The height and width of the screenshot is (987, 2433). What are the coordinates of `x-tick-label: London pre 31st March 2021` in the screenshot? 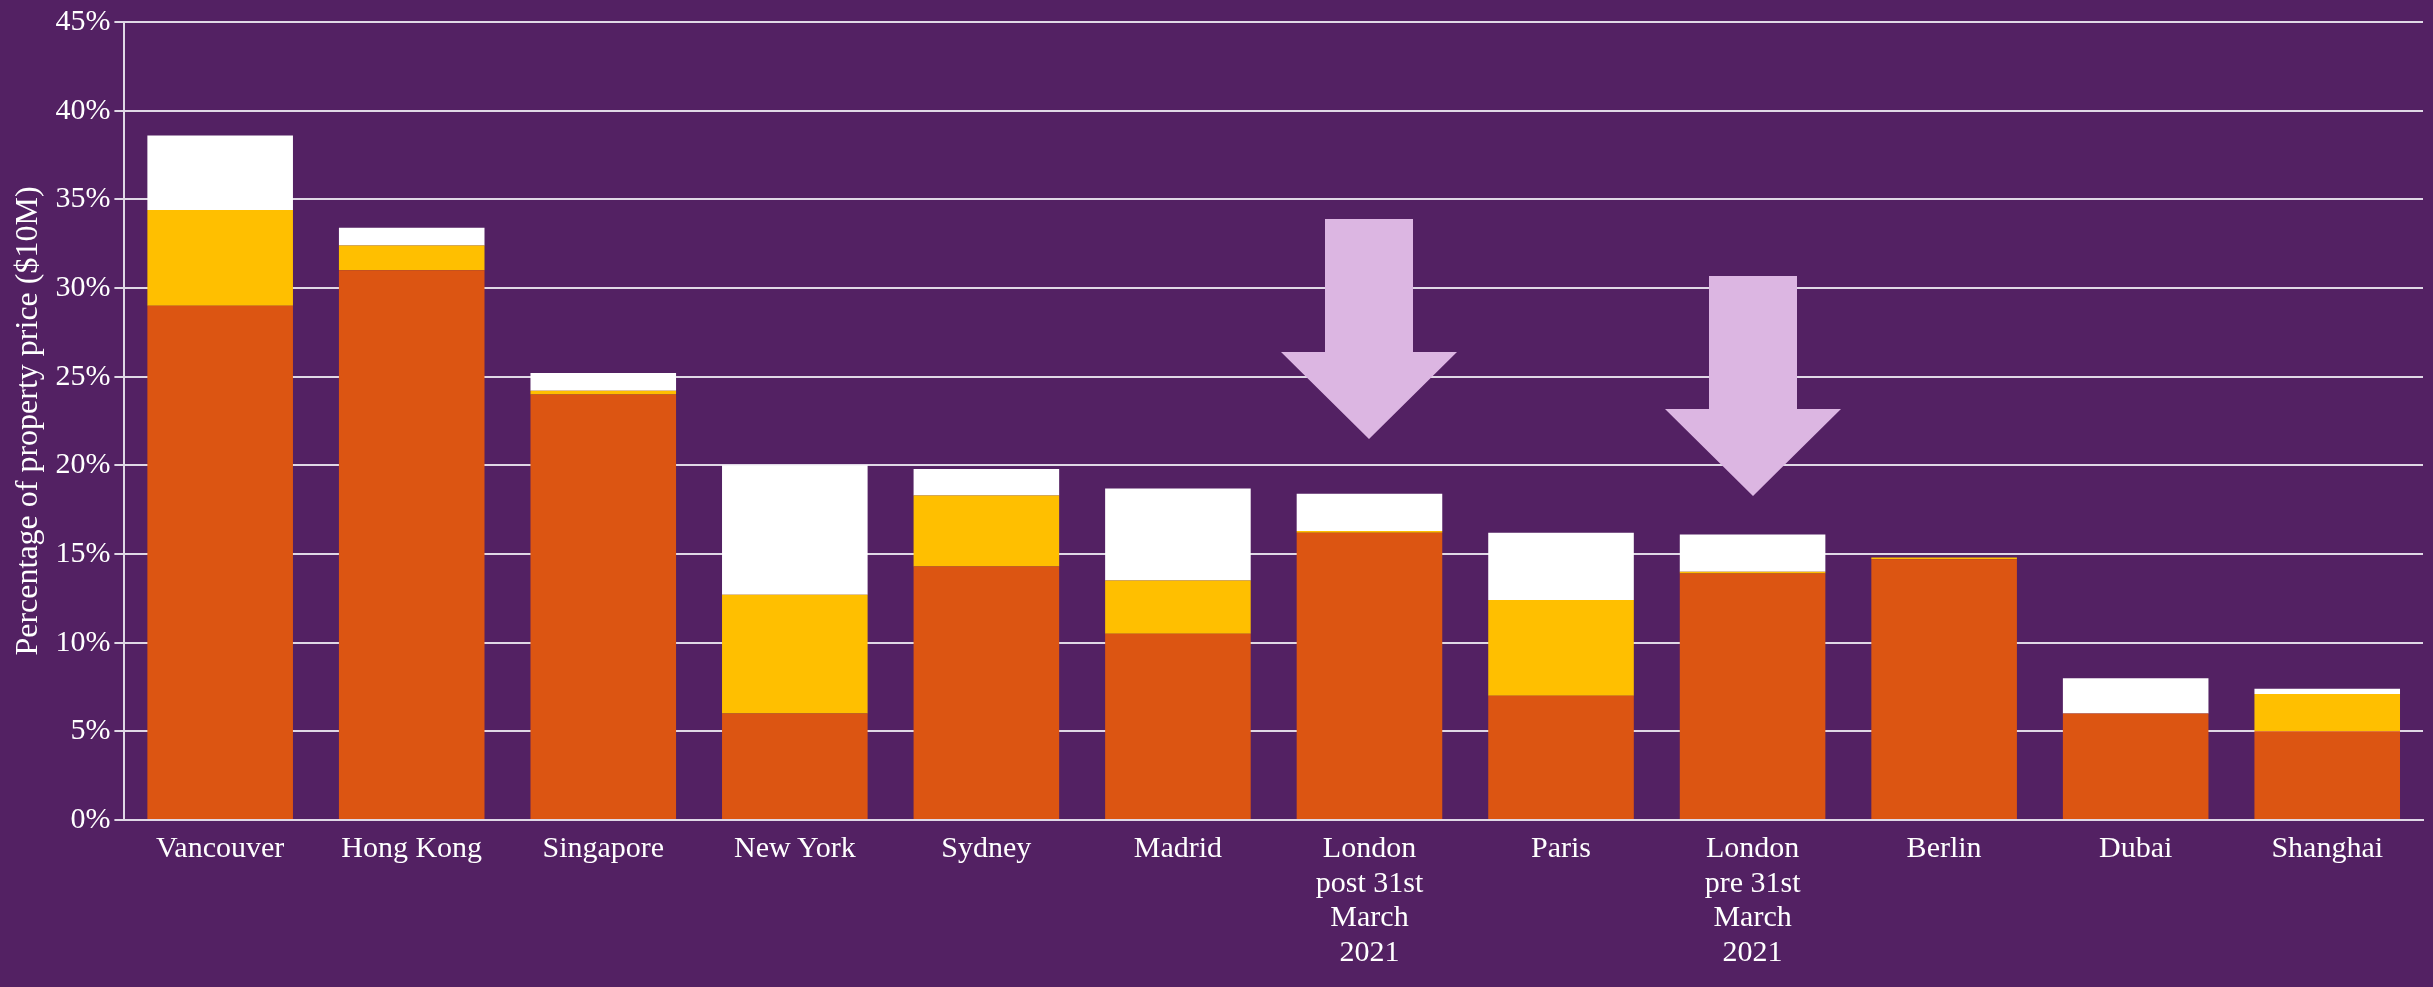 It's located at (1753, 898).